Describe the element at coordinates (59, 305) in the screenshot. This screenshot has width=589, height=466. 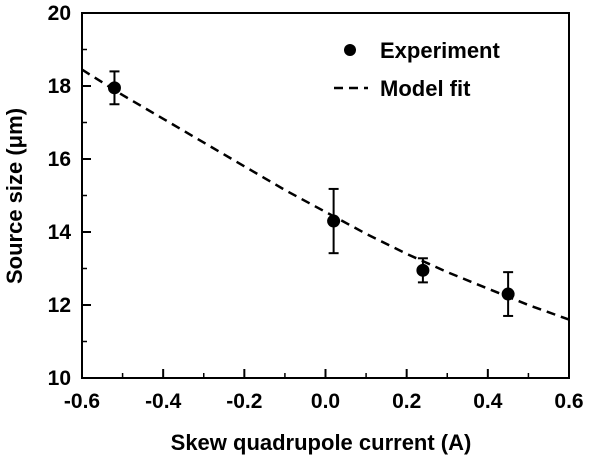
I see `y-tick-label: 12` at that location.